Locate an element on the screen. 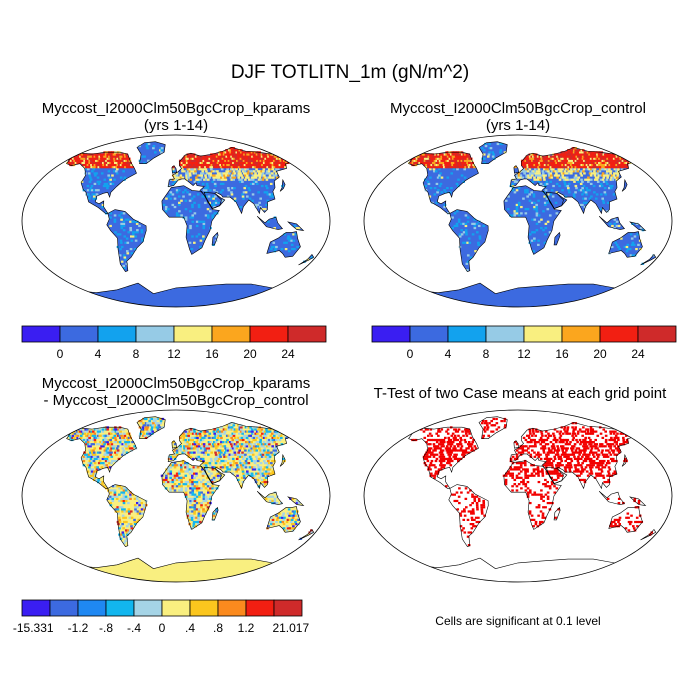 This screenshot has height=700, width=700. map-ttest is located at coordinates (518, 496).